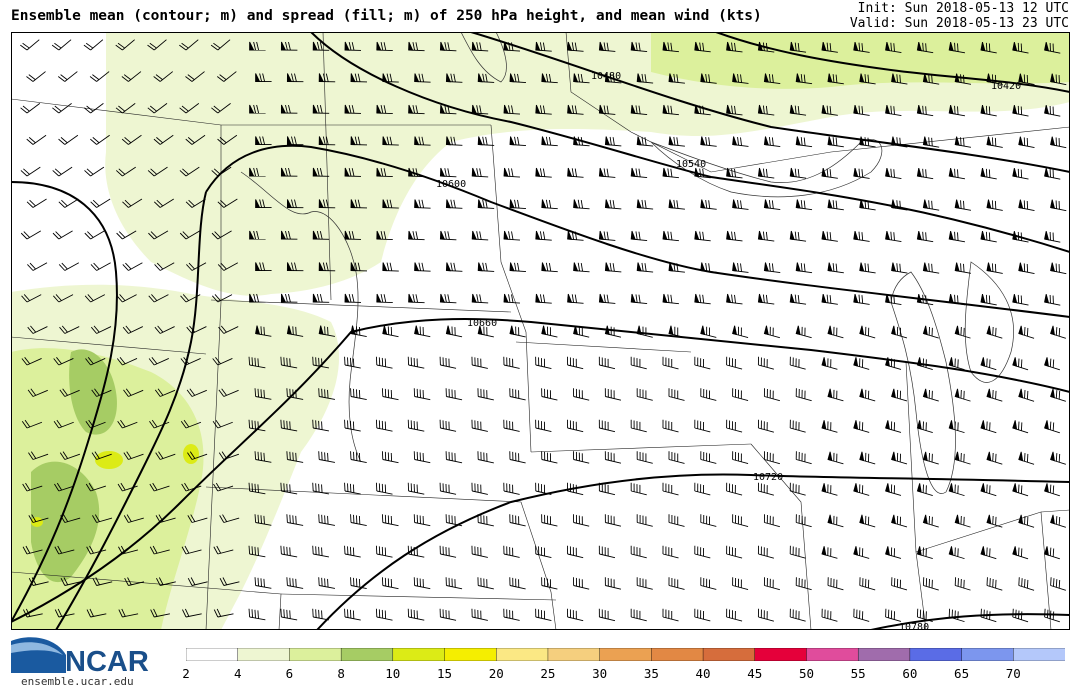 This screenshot has height=693, width=1080. I want to click on colorbar-label-70: 70, so click(1013, 673).